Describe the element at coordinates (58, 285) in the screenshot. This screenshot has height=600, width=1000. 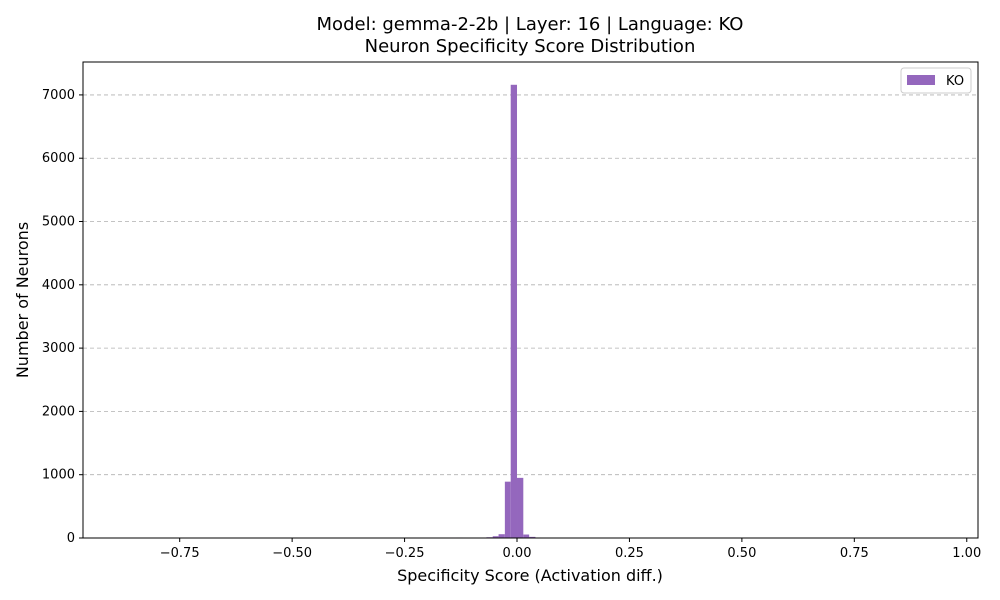
I see `y-tick-label: 4000` at that location.